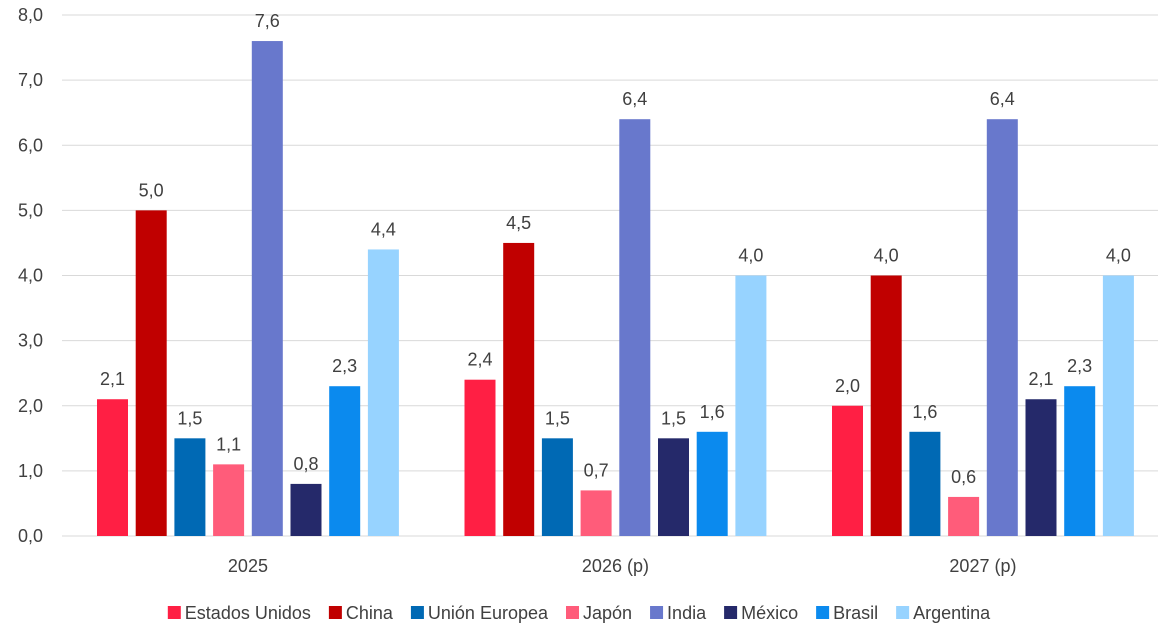 Image resolution: width=1158 pixels, height=634 pixels. What do you see at coordinates (847, 386) in the screenshot?
I see `data-label: 2,0` at bounding box center [847, 386].